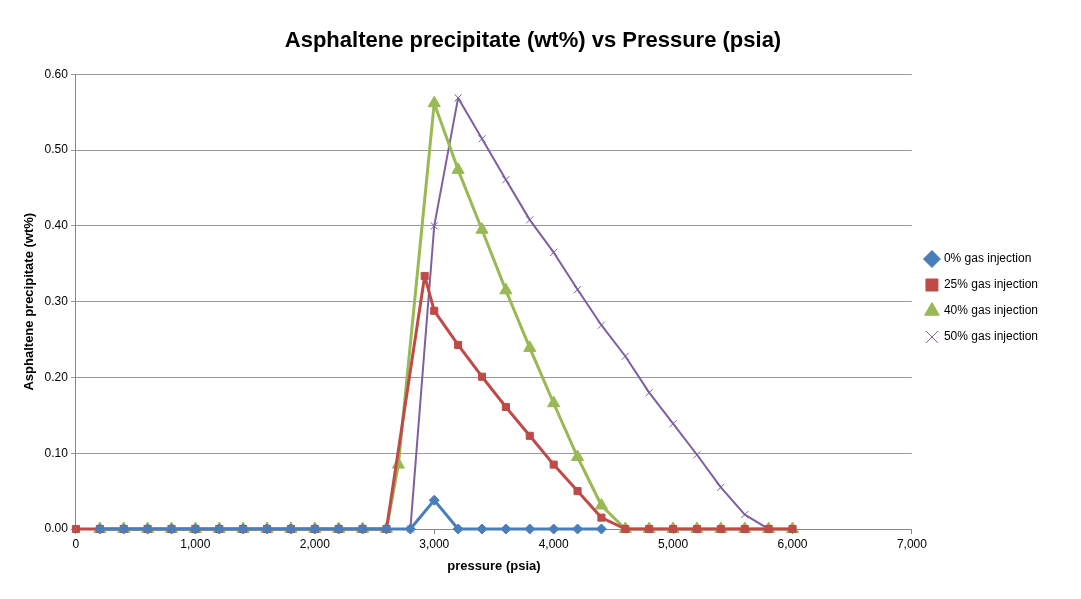 The width and height of the screenshot is (1081, 599). Describe the element at coordinates (673, 543) in the screenshot. I see `x-tick-label: 5,000` at that location.